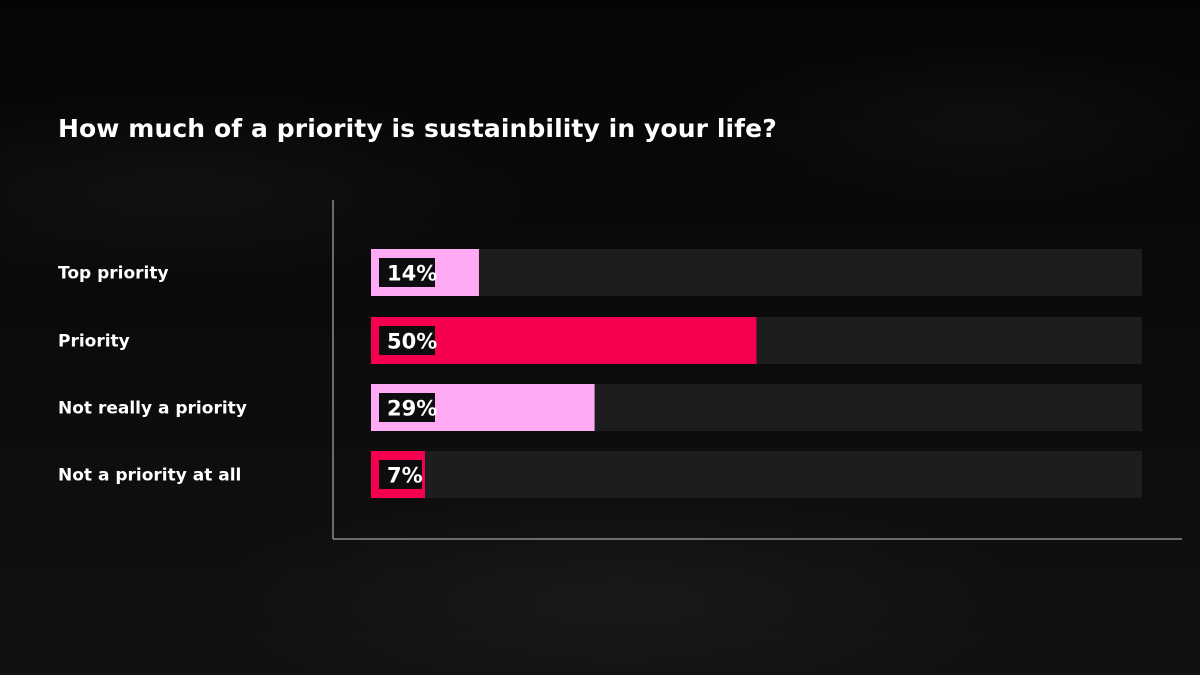  What do you see at coordinates (412, 409) in the screenshot?
I see `data-label: 29%` at bounding box center [412, 409].